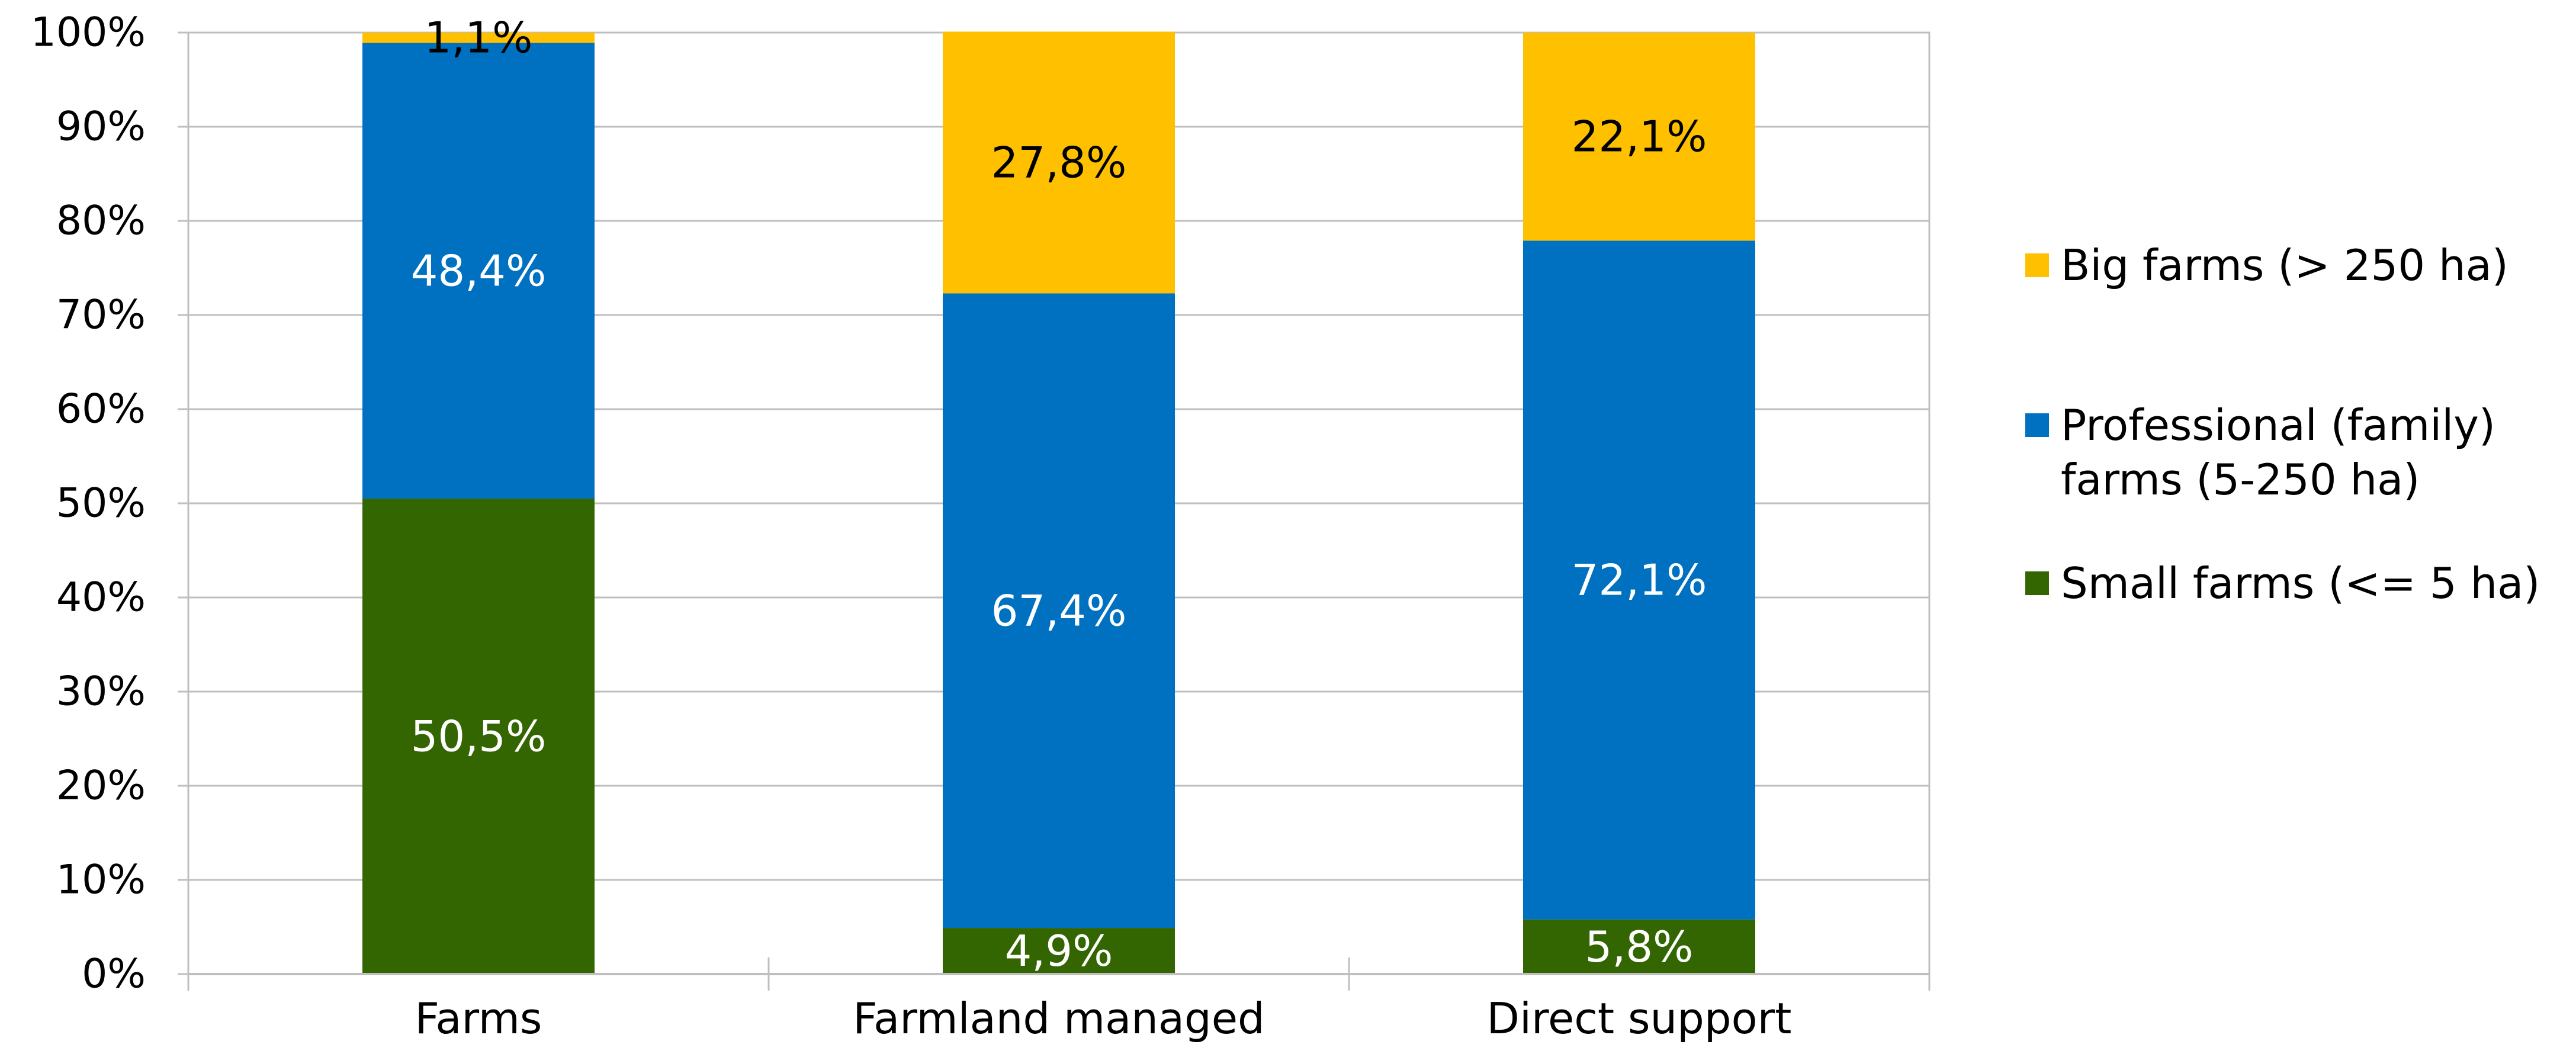 This screenshot has height=1054, width=2576. What do you see at coordinates (101, 315) in the screenshot?
I see `y-tick-label: 70%` at bounding box center [101, 315].